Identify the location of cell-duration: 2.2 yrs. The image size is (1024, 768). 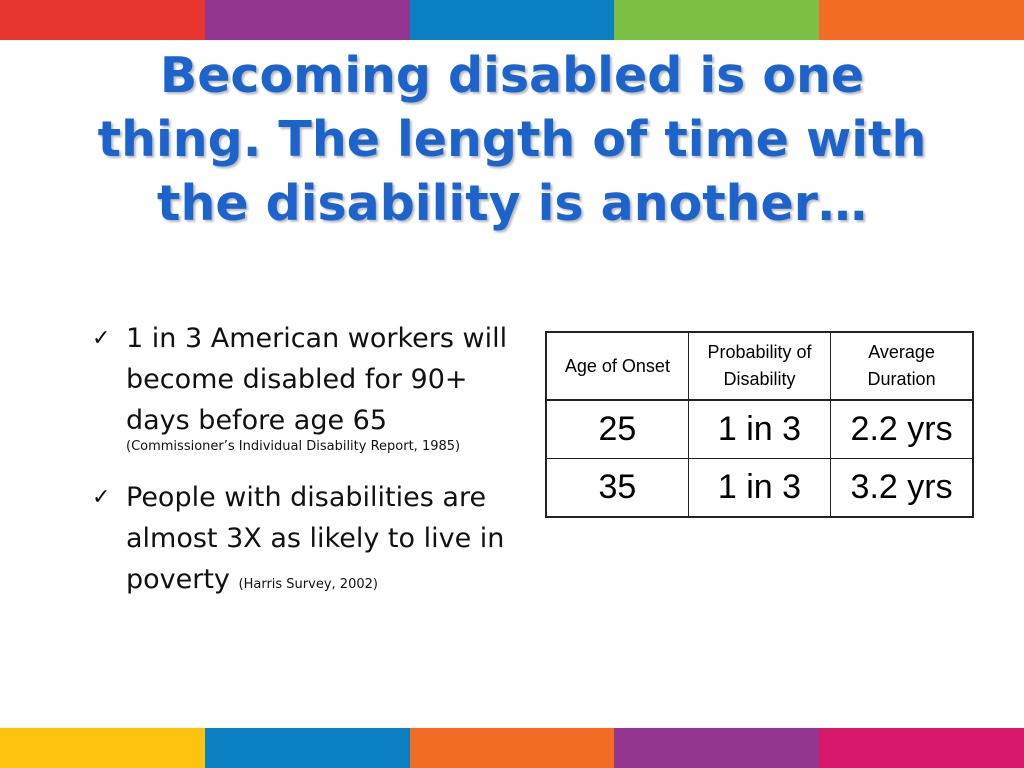
(902, 429).